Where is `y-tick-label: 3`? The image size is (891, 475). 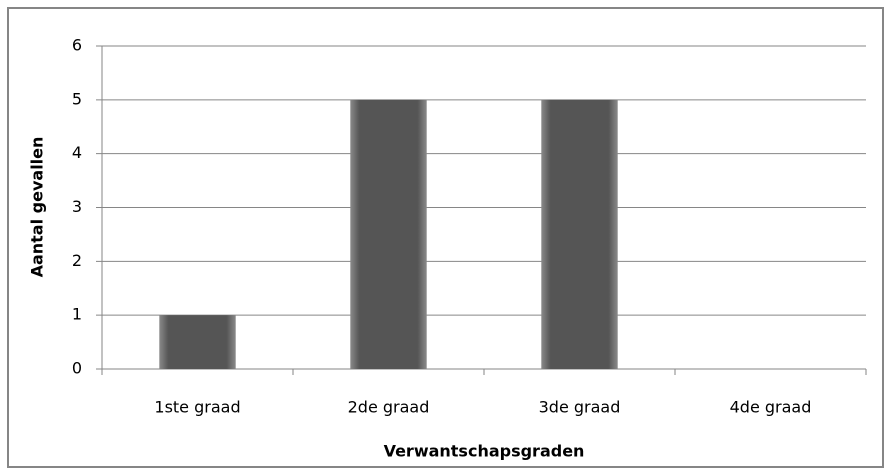 y-tick-label: 3 is located at coordinates (77, 206).